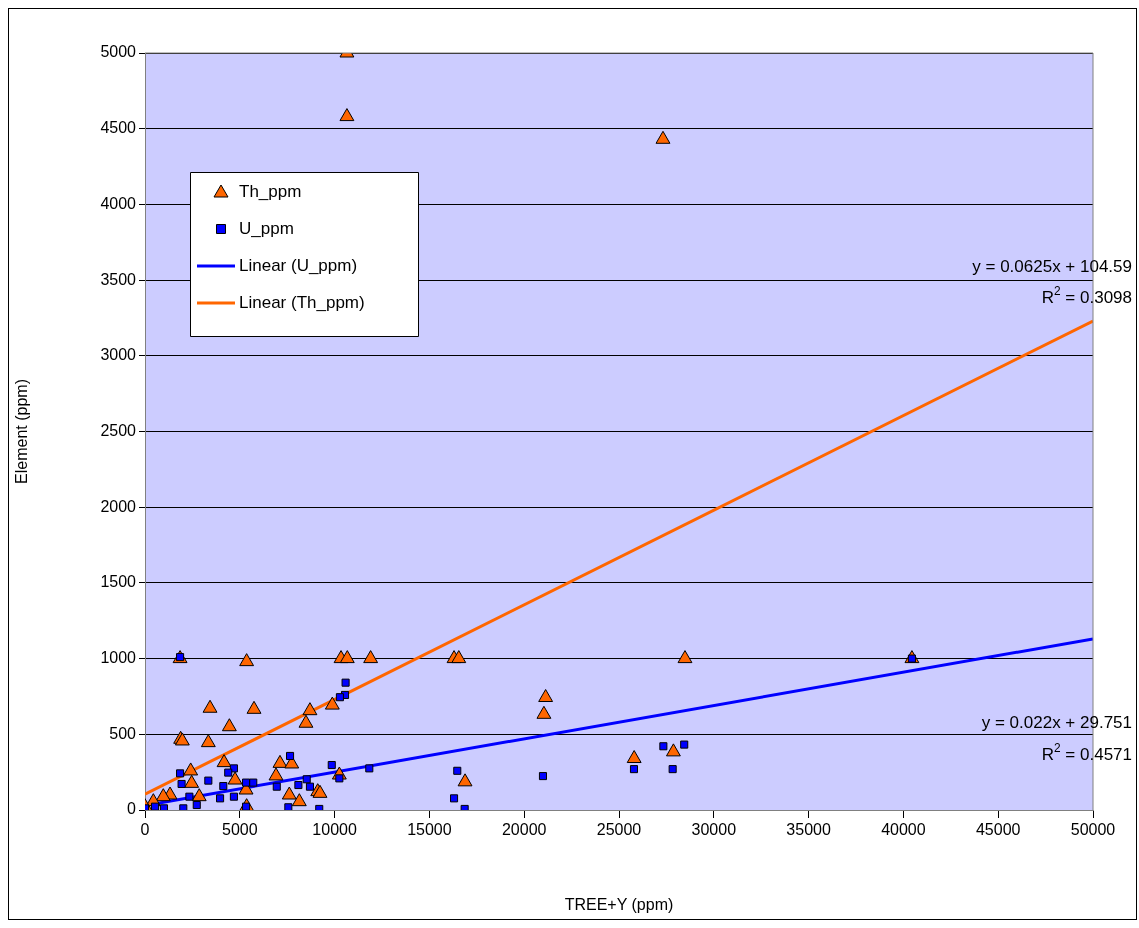 This screenshot has height=928, width=1139. What do you see at coordinates (118, 430) in the screenshot?
I see `y-tick-label: 2500` at bounding box center [118, 430].